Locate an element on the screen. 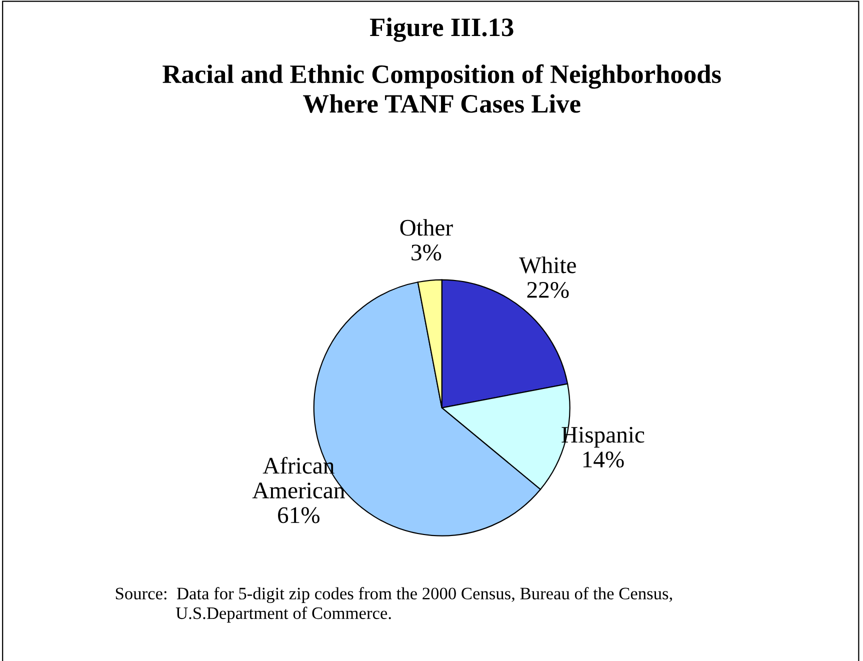  source-note: Source: Data for 5-digit zip codes from the 2000 Census, Bureau of the Census, U.S.Department of Commerce. is located at coordinates (394, 605).